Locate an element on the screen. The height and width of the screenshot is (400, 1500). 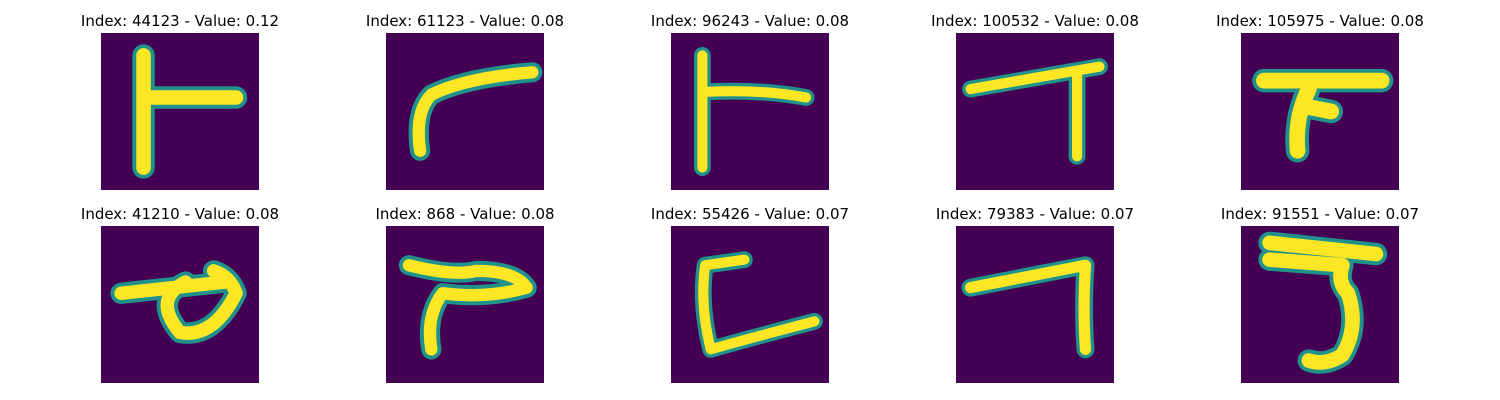
panel-title: Index: 100532 - Value: 0.08 is located at coordinates (1035, 21).